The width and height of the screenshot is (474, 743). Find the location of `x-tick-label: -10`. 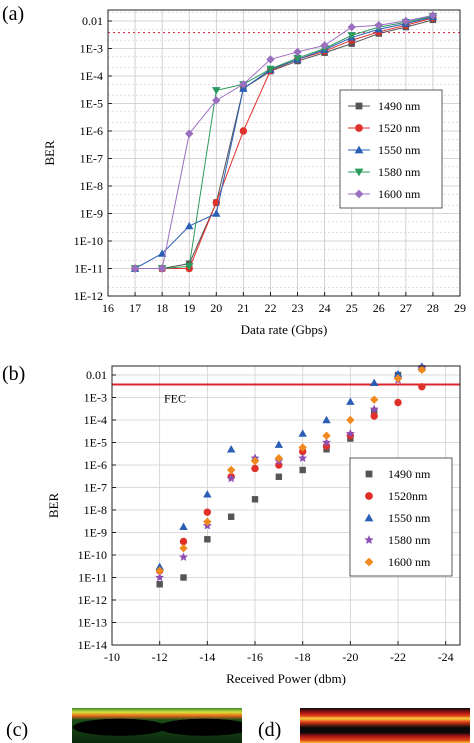

x-tick-label: -10 is located at coordinates (112, 657).